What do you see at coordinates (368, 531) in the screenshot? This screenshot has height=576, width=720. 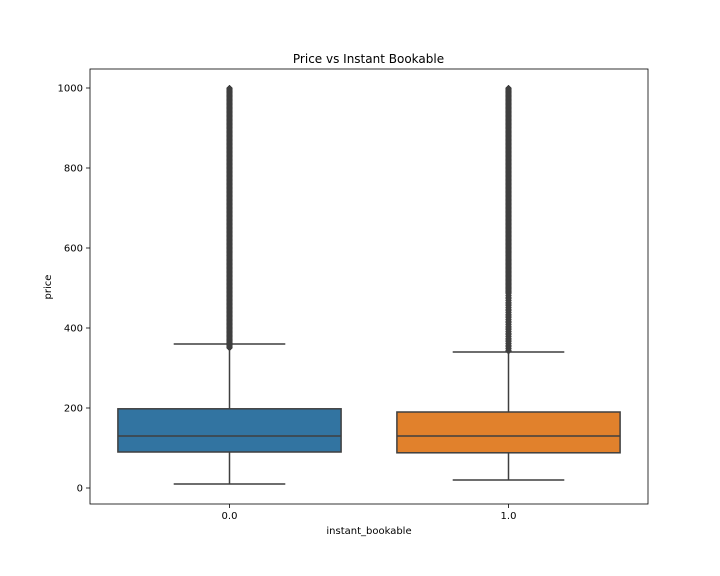 I see `x-axis-label: instant_bookable` at bounding box center [368, 531].